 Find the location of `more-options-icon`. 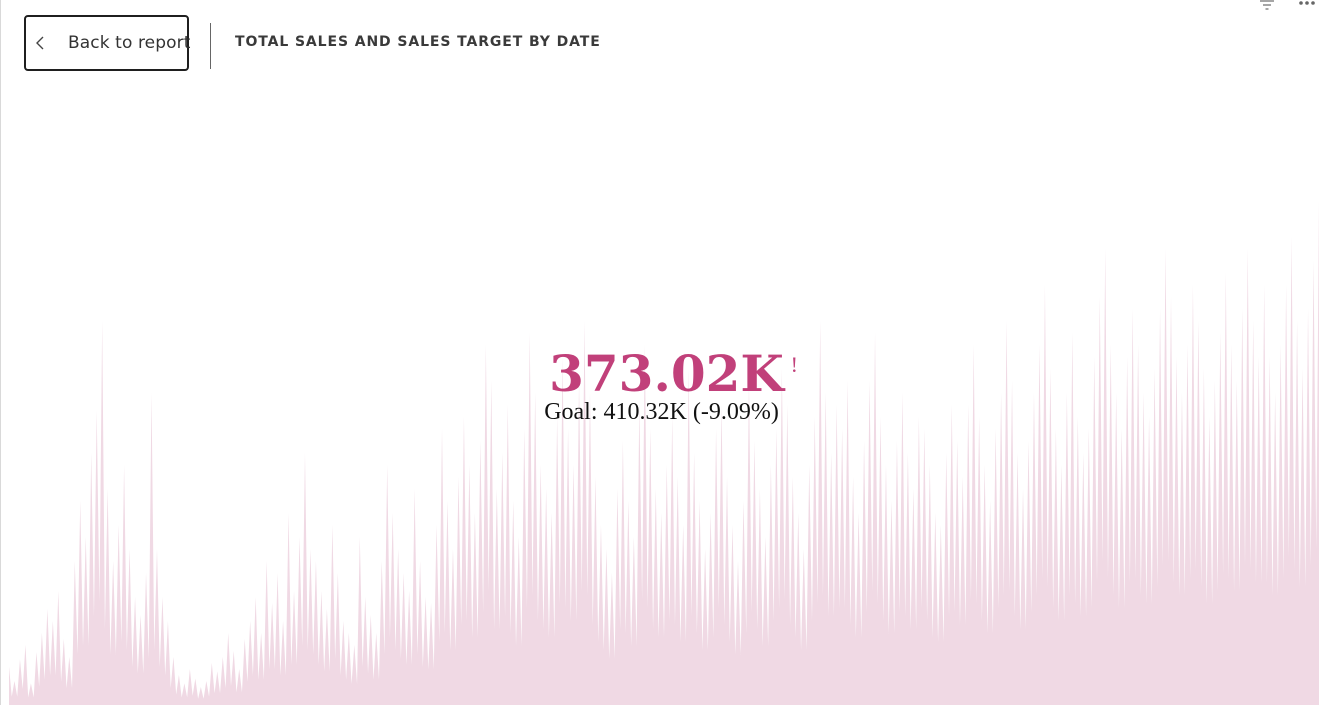

more-options-icon is located at coordinates (1307, 3).